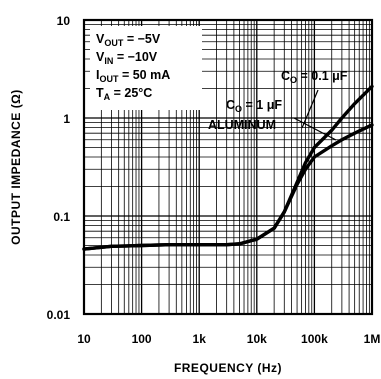 The height and width of the screenshot is (379, 381). What do you see at coordinates (257, 339) in the screenshot?
I see `x-tick-label: 10k` at bounding box center [257, 339].